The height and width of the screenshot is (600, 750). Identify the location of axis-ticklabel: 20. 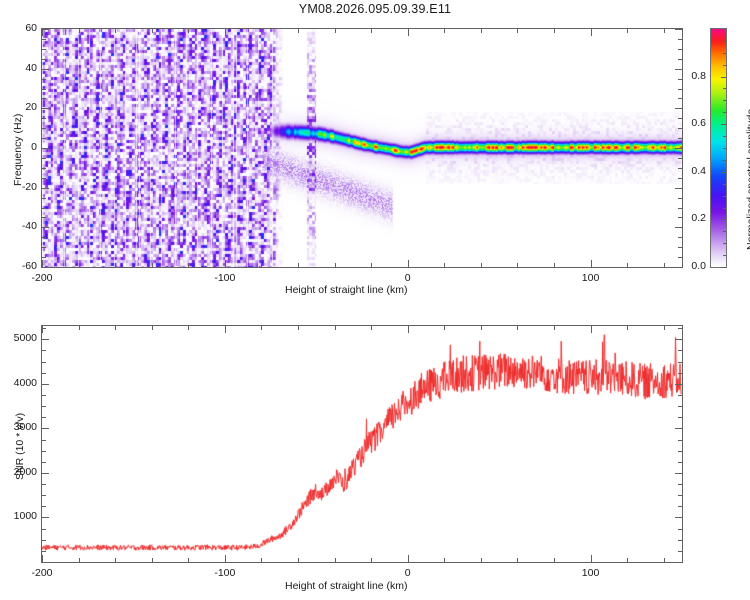
(31, 107).